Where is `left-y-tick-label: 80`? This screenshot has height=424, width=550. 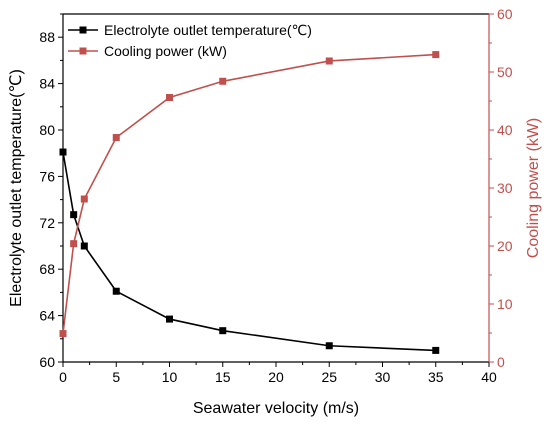 left-y-tick-label: 80 is located at coordinates (47, 130).